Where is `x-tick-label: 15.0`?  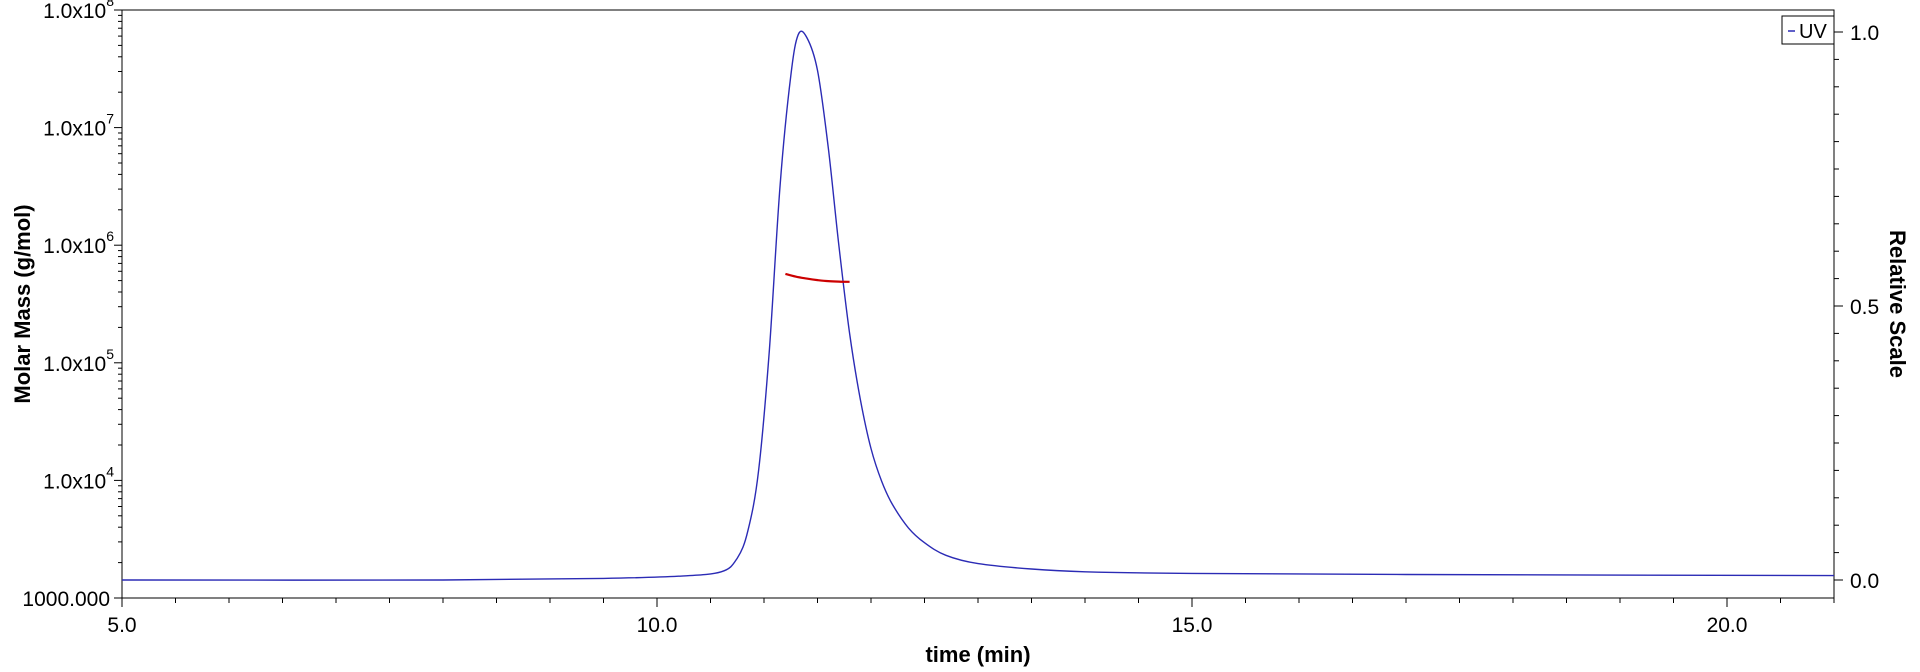 x-tick-label: 15.0 is located at coordinates (1192, 625).